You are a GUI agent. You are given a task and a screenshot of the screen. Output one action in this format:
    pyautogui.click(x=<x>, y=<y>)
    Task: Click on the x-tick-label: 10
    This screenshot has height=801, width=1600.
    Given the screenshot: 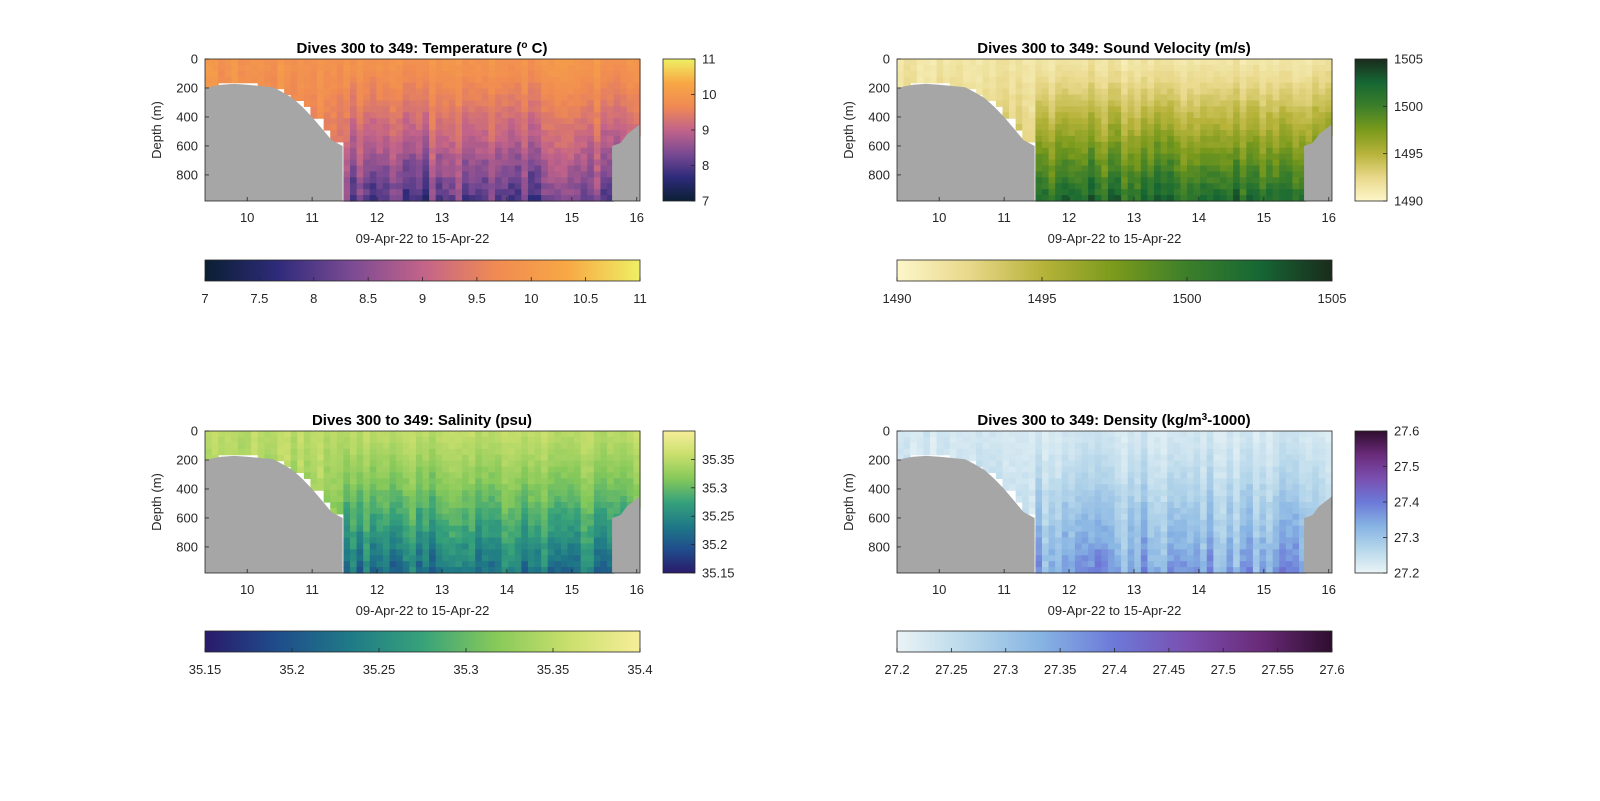 What is the action you would take?
    pyautogui.click(x=939, y=217)
    